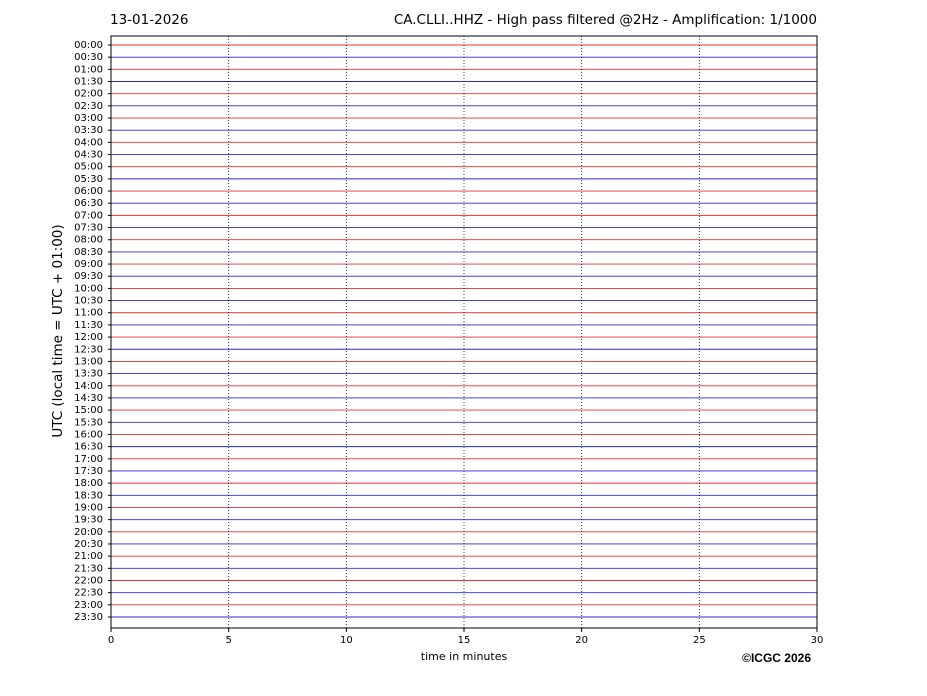 This screenshot has width=927, height=696. Describe the element at coordinates (464, 656) in the screenshot. I see `x-axis-label: time in minutes` at that location.